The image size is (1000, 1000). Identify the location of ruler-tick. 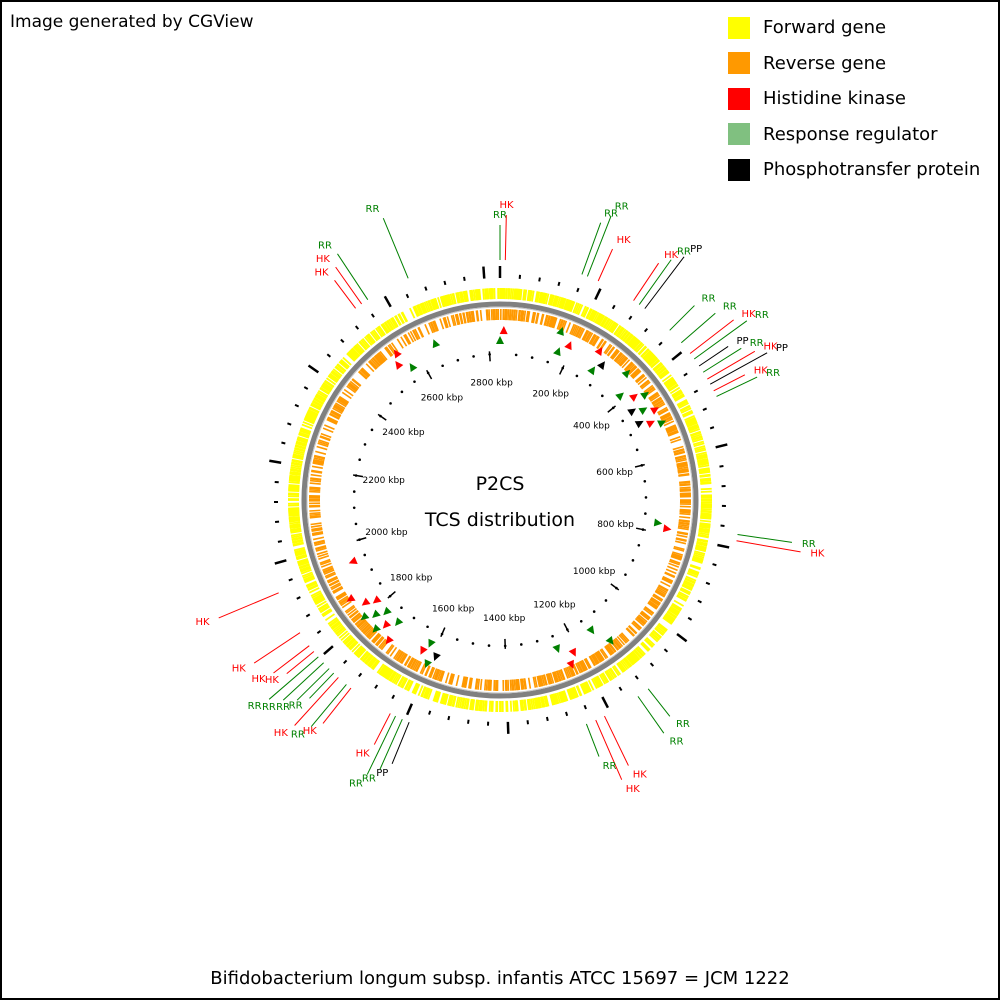
(391, 594).